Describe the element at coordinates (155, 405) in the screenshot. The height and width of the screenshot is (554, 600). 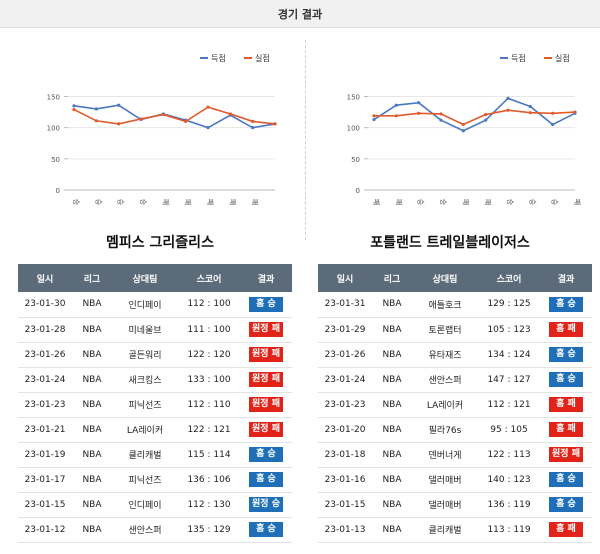
I see `table-row: 23-01-23 NBA 피닉선즈 112 : 110 원정 패` at that location.